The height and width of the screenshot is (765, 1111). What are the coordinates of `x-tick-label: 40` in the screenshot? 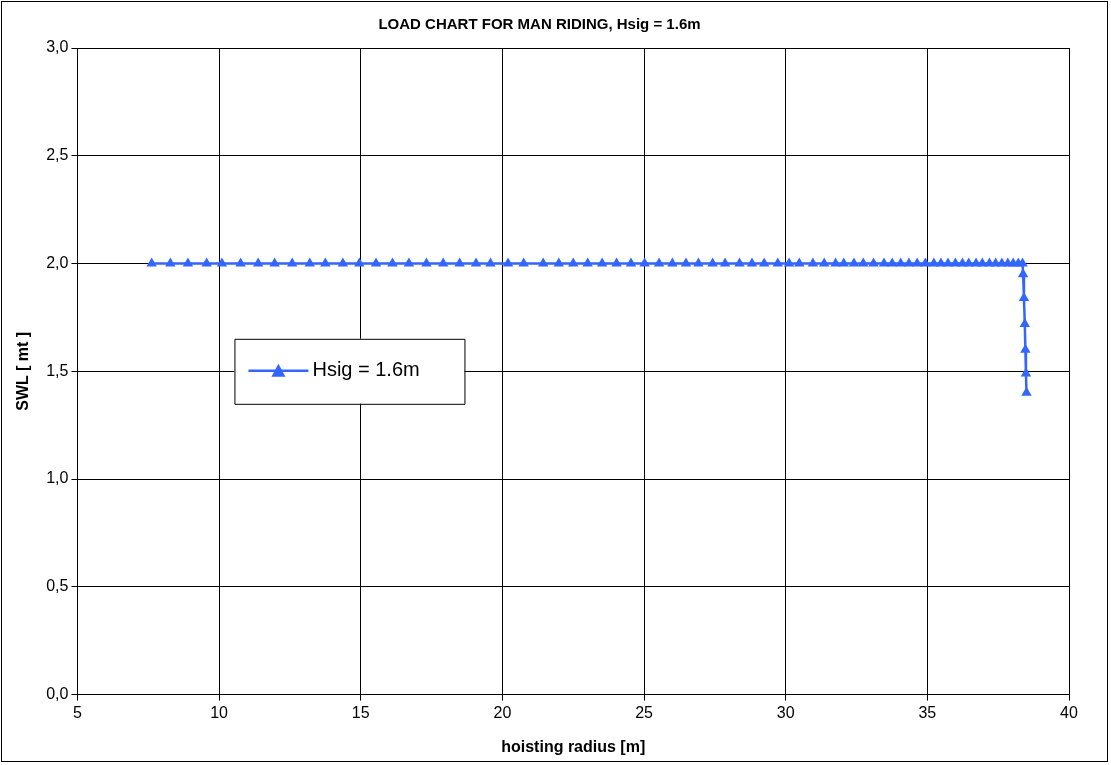 It's located at (1069, 712).